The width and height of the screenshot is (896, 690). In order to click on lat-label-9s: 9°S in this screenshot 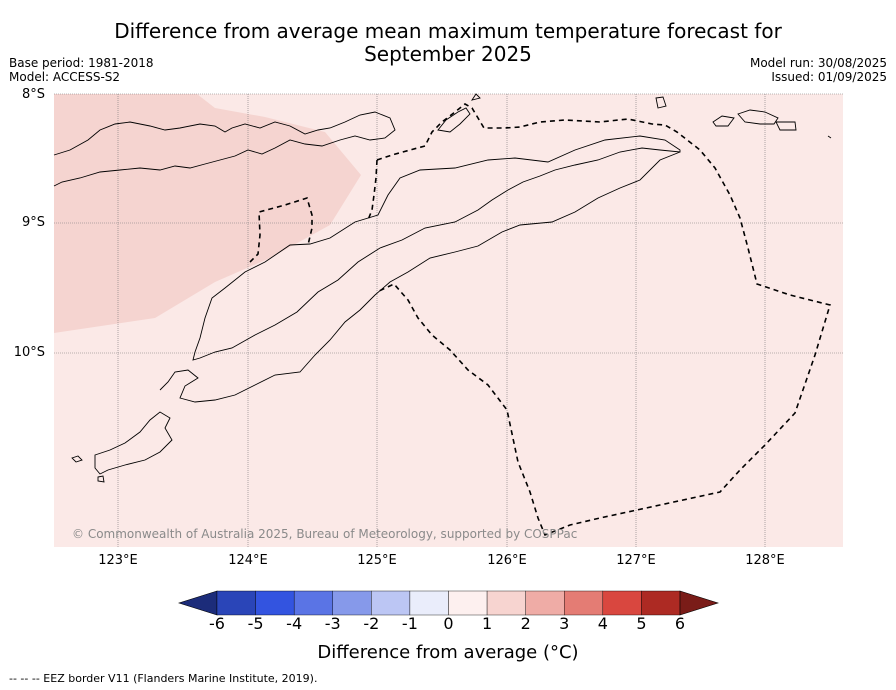, I will do `click(33, 222)`.